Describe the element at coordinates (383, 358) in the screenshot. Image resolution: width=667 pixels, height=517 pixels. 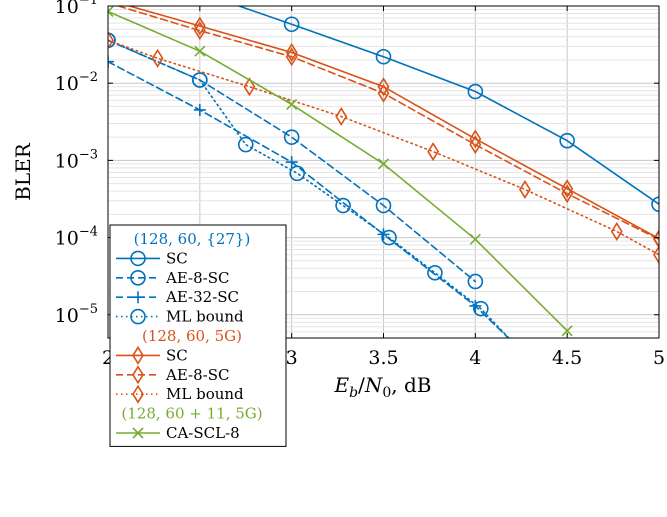
I see `x-tick-label: 3.5` at that location.